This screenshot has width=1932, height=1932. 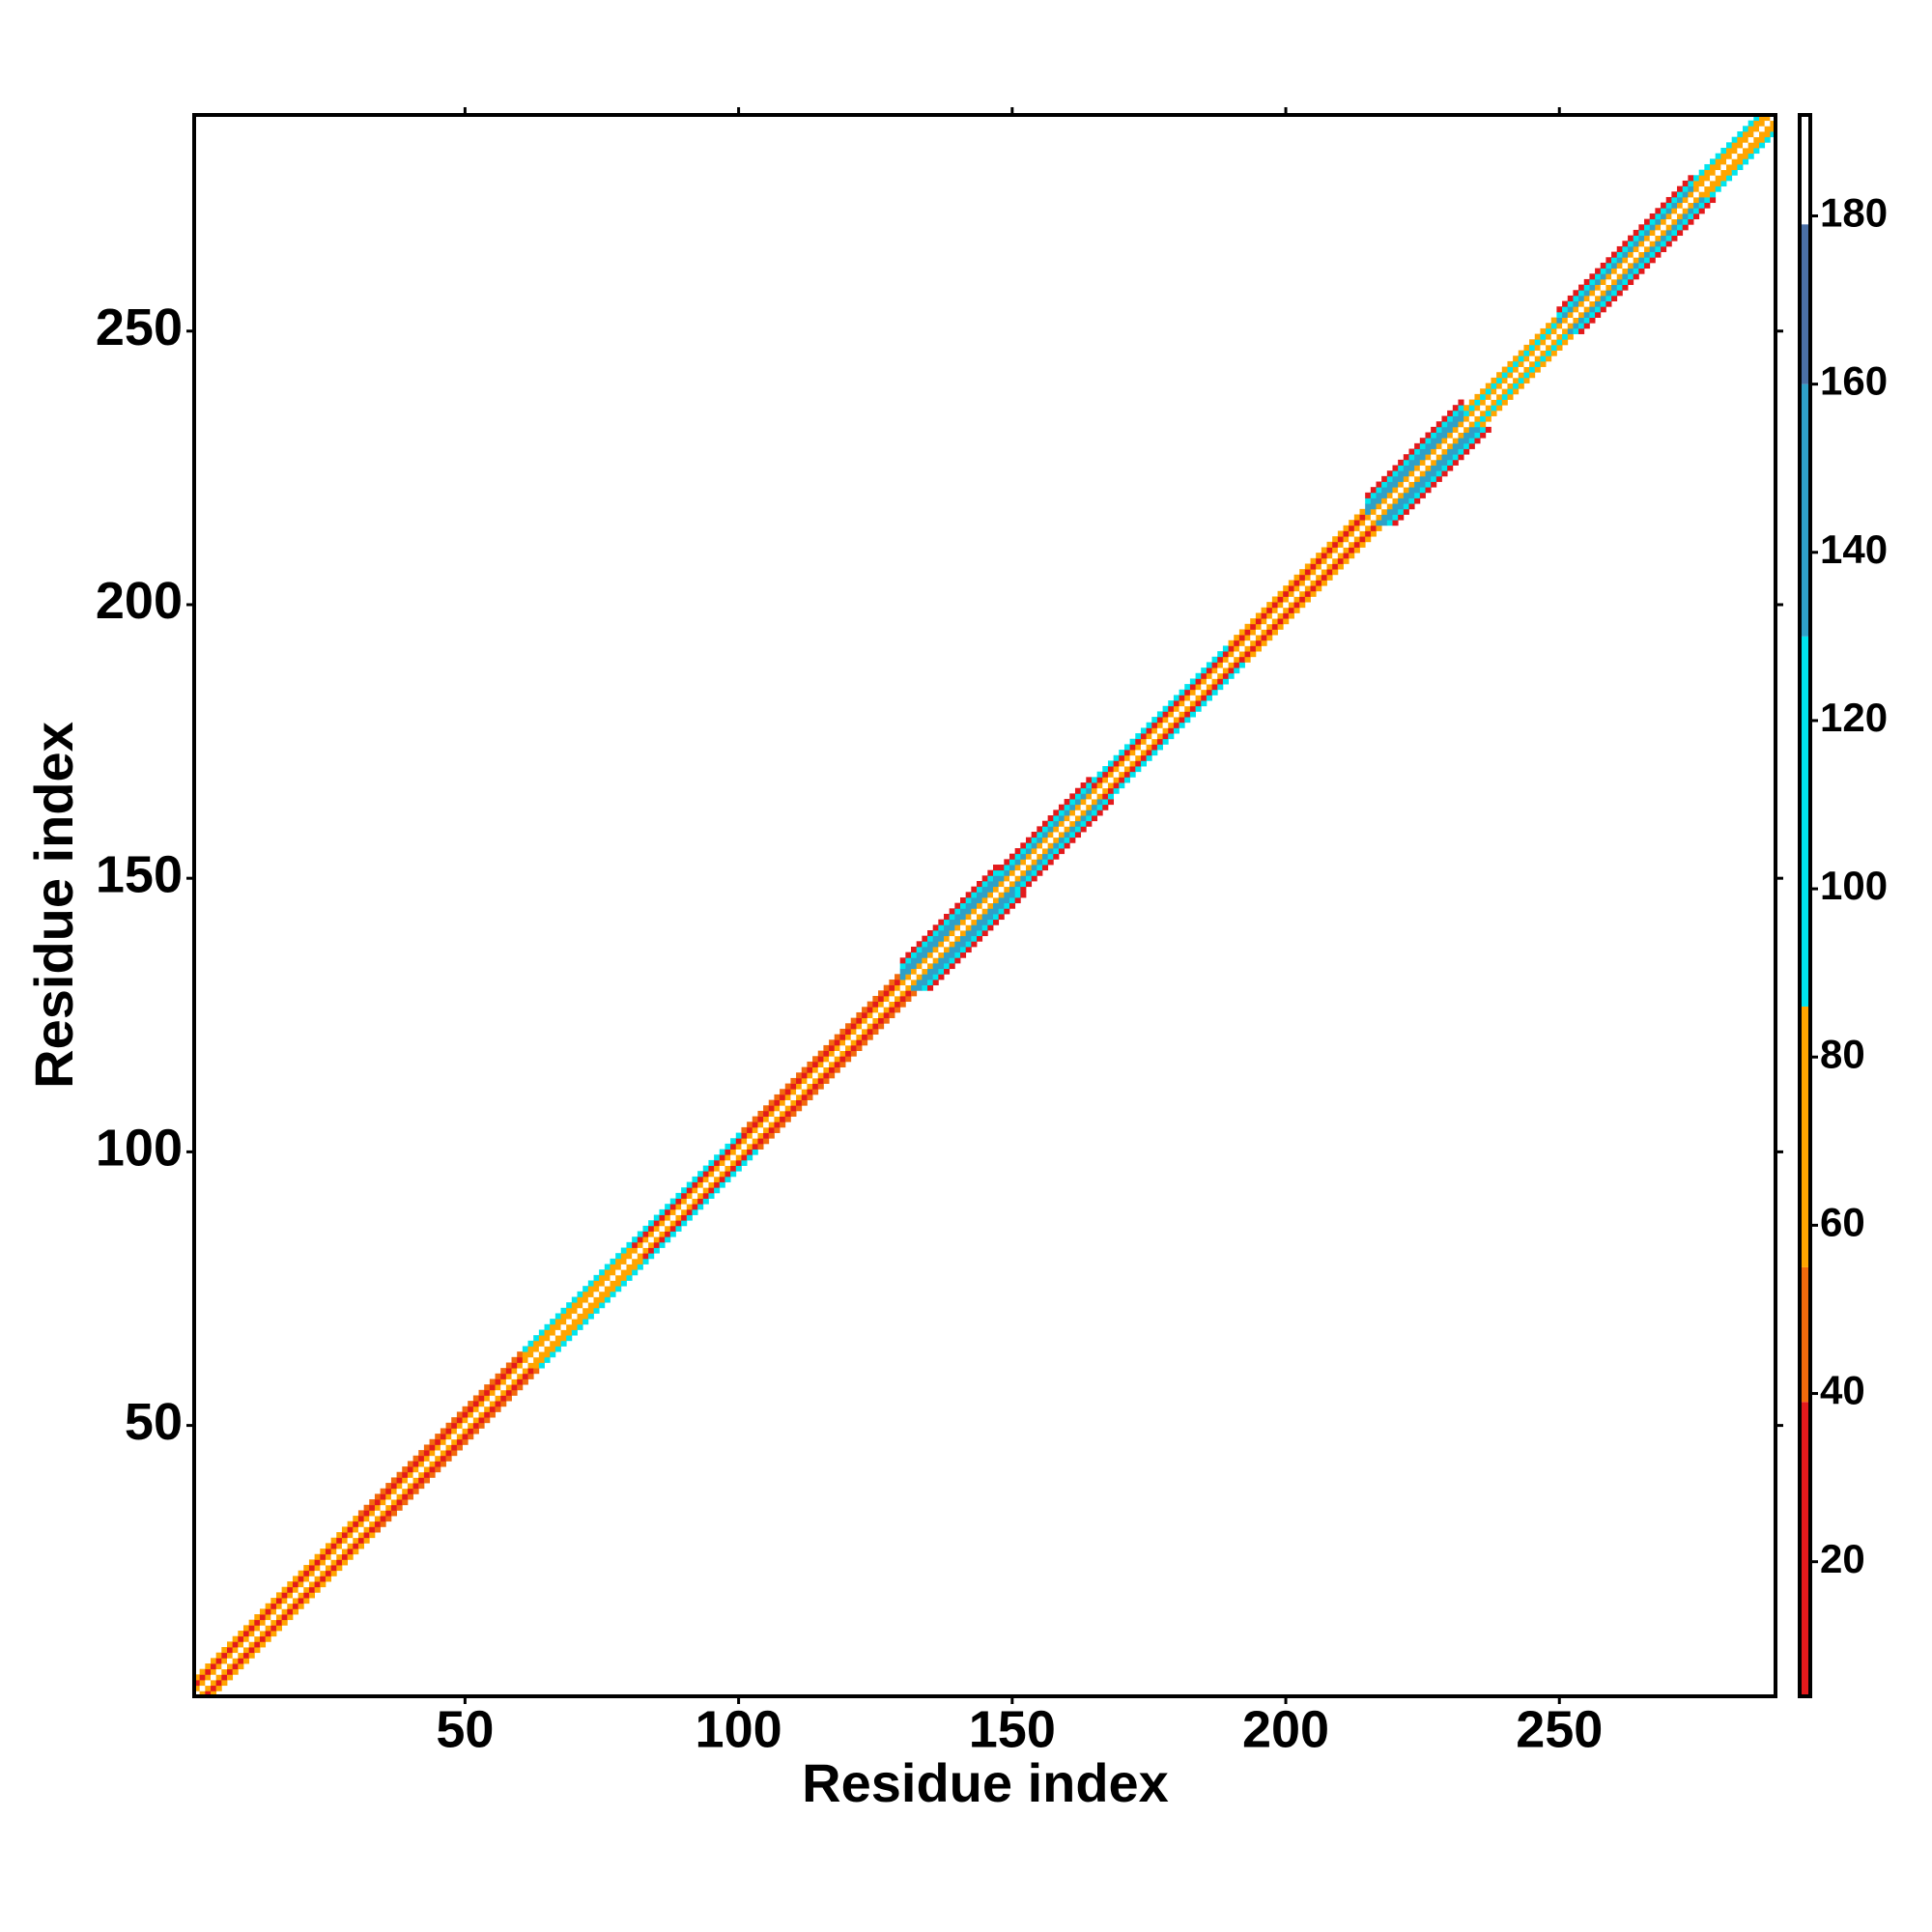 I want to click on colorbar-bin, so click(x=1805, y=1334).